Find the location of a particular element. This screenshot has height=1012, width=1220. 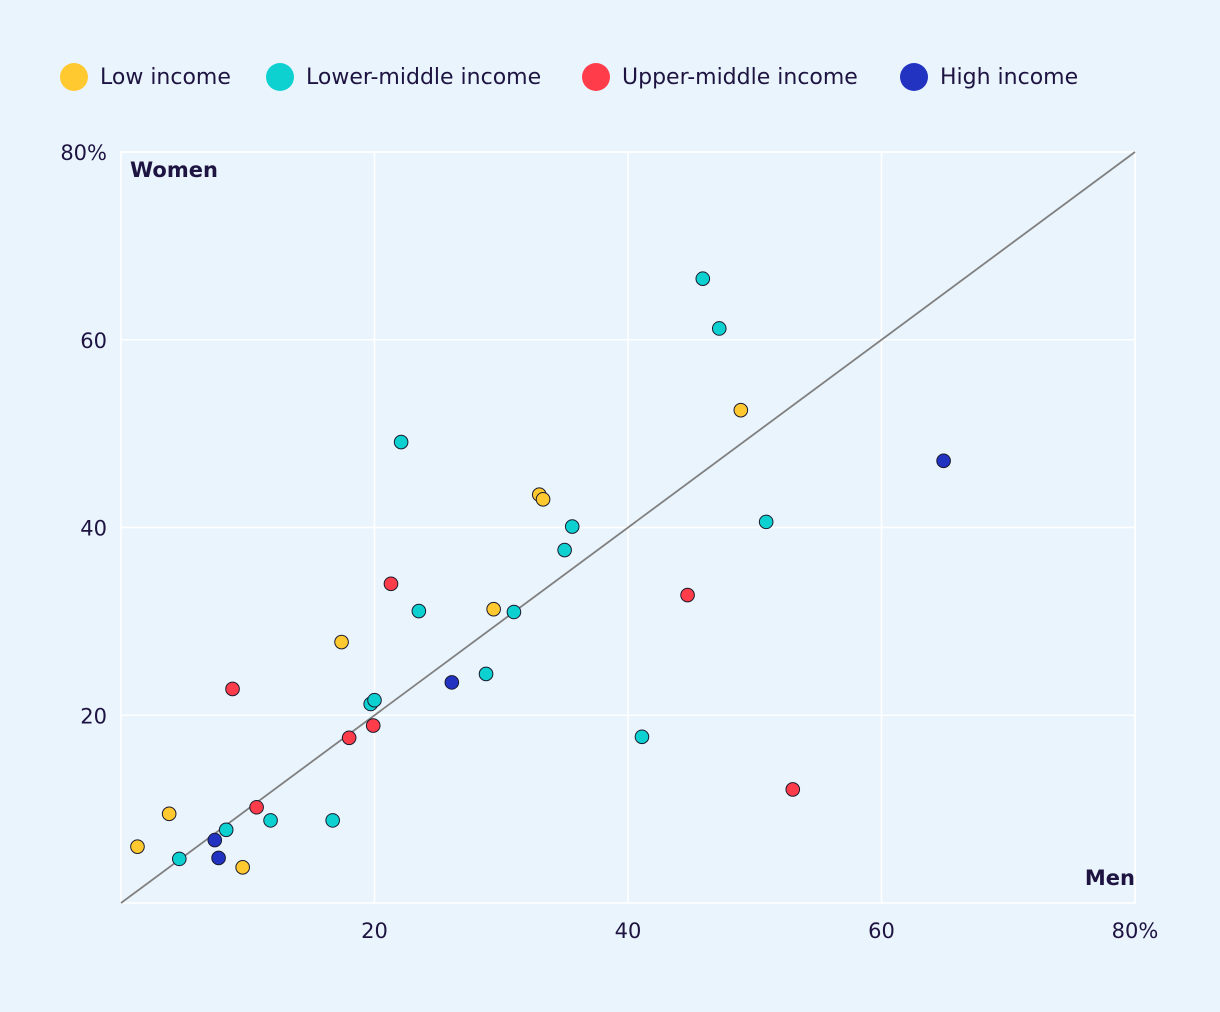

legend-item: Lower-middle income is located at coordinates (403, 77).